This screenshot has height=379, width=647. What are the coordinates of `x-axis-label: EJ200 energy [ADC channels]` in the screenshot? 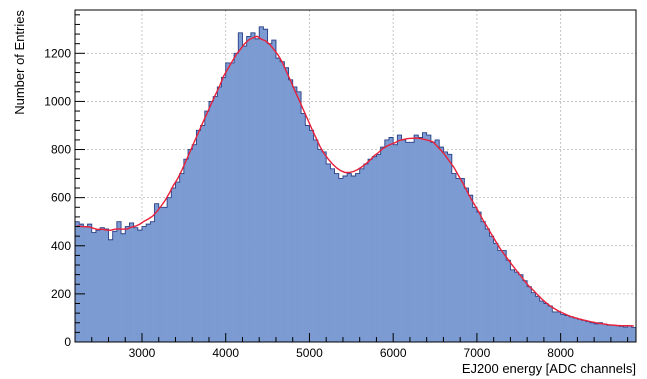 It's located at (549, 368).